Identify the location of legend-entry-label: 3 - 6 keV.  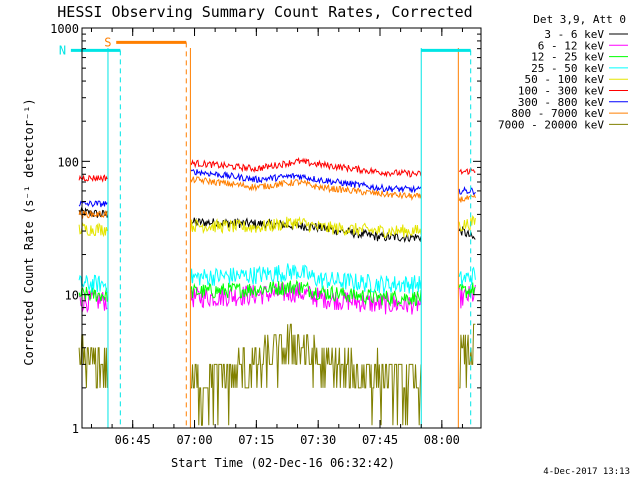
(574, 34).